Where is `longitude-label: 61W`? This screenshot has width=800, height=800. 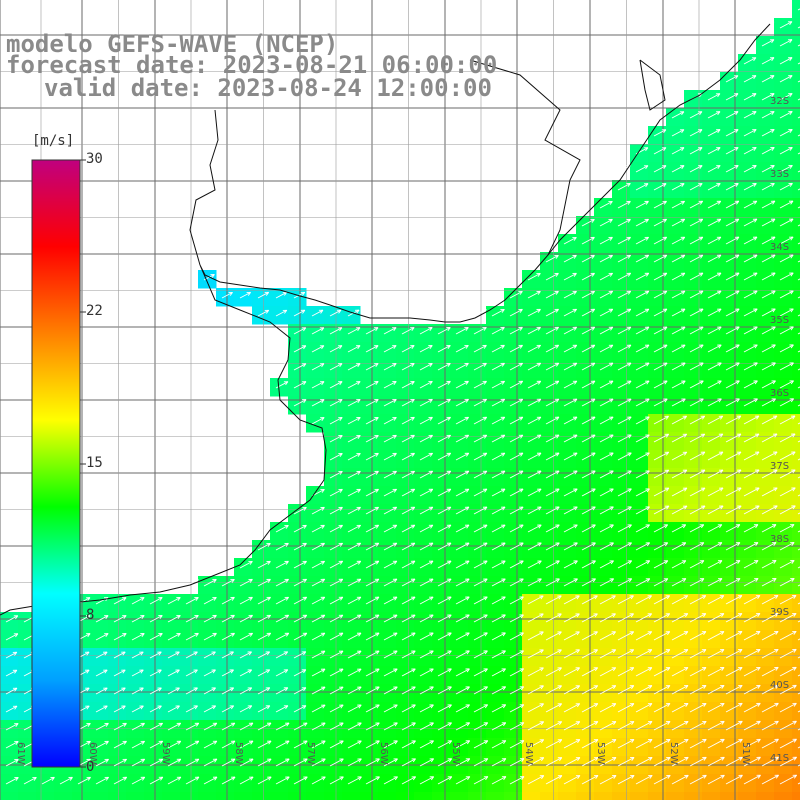
longitude-label: 61W is located at coordinates (20, 753).